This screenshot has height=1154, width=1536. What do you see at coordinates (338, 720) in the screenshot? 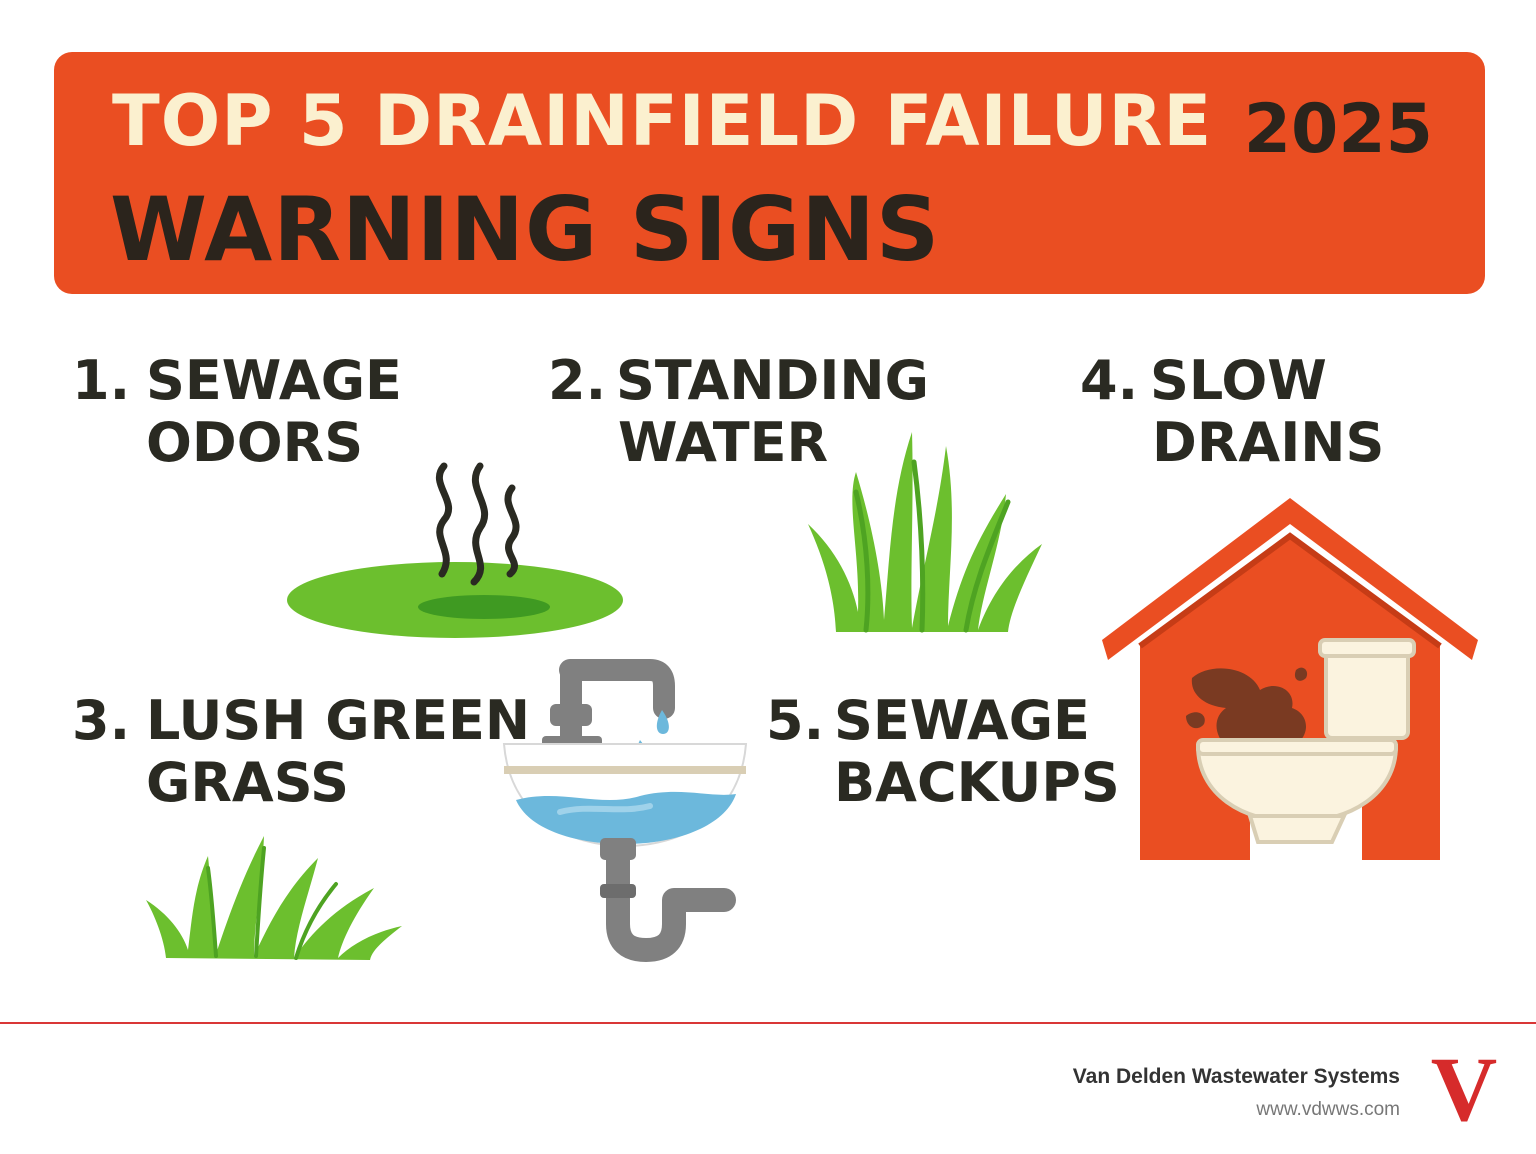
I see `sign-label-line1: LUSH GREEN` at bounding box center [338, 720].